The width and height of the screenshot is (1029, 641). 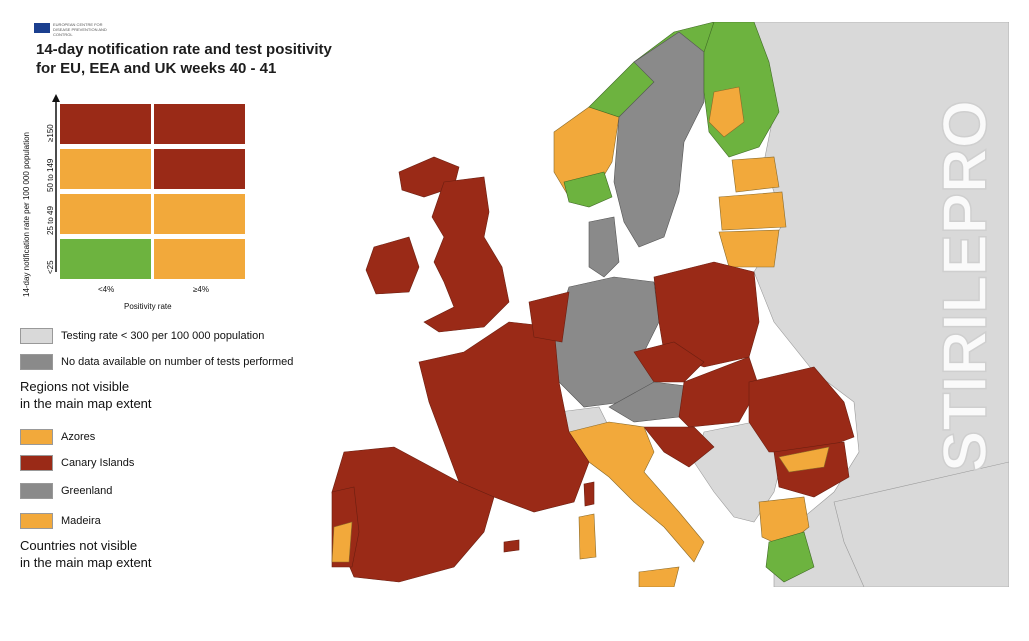 I want to click on sicily, so click(x=659, y=576).